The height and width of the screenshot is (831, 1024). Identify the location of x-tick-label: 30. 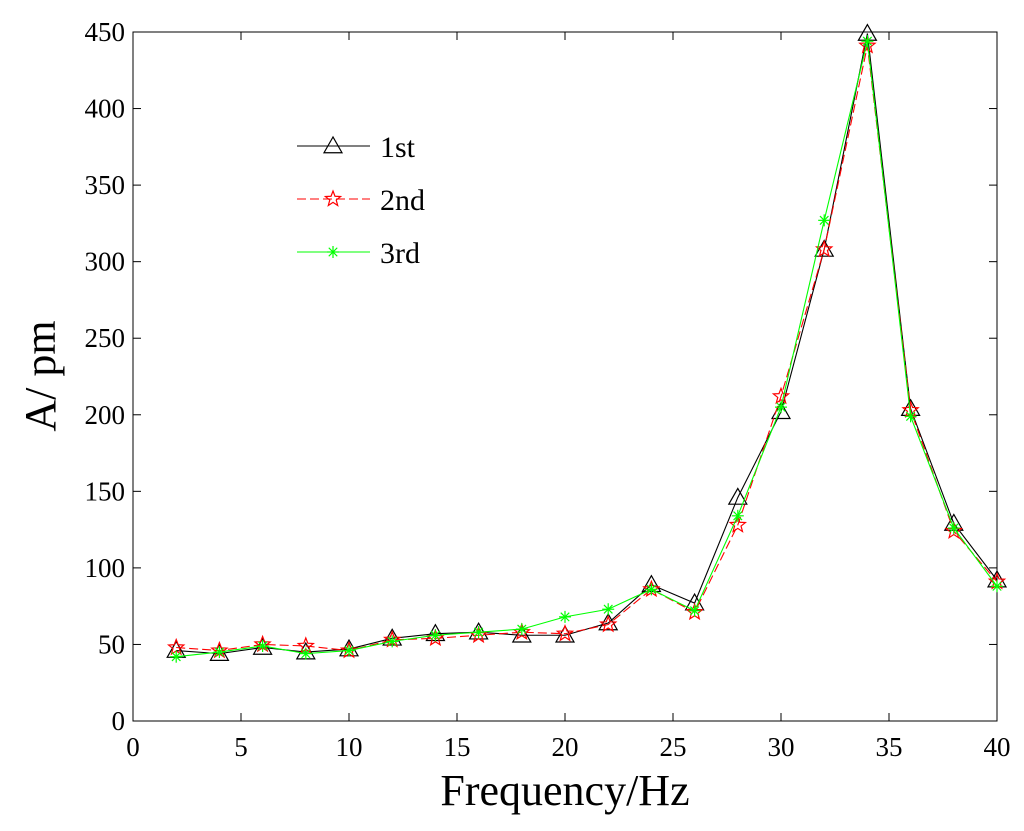
(781, 747).